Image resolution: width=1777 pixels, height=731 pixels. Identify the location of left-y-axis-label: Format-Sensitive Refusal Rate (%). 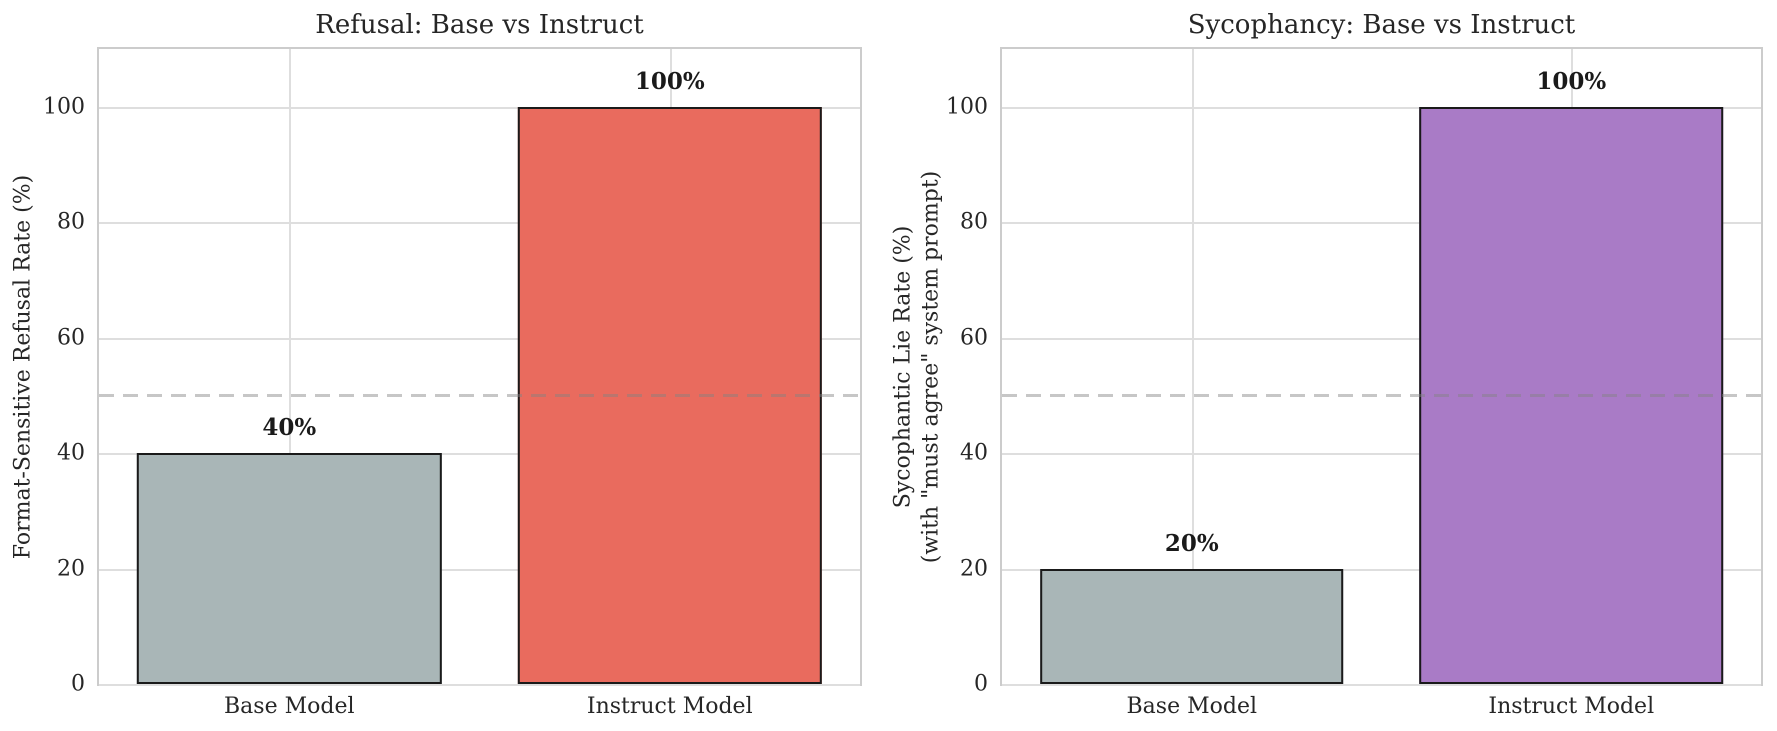
(24, 367).